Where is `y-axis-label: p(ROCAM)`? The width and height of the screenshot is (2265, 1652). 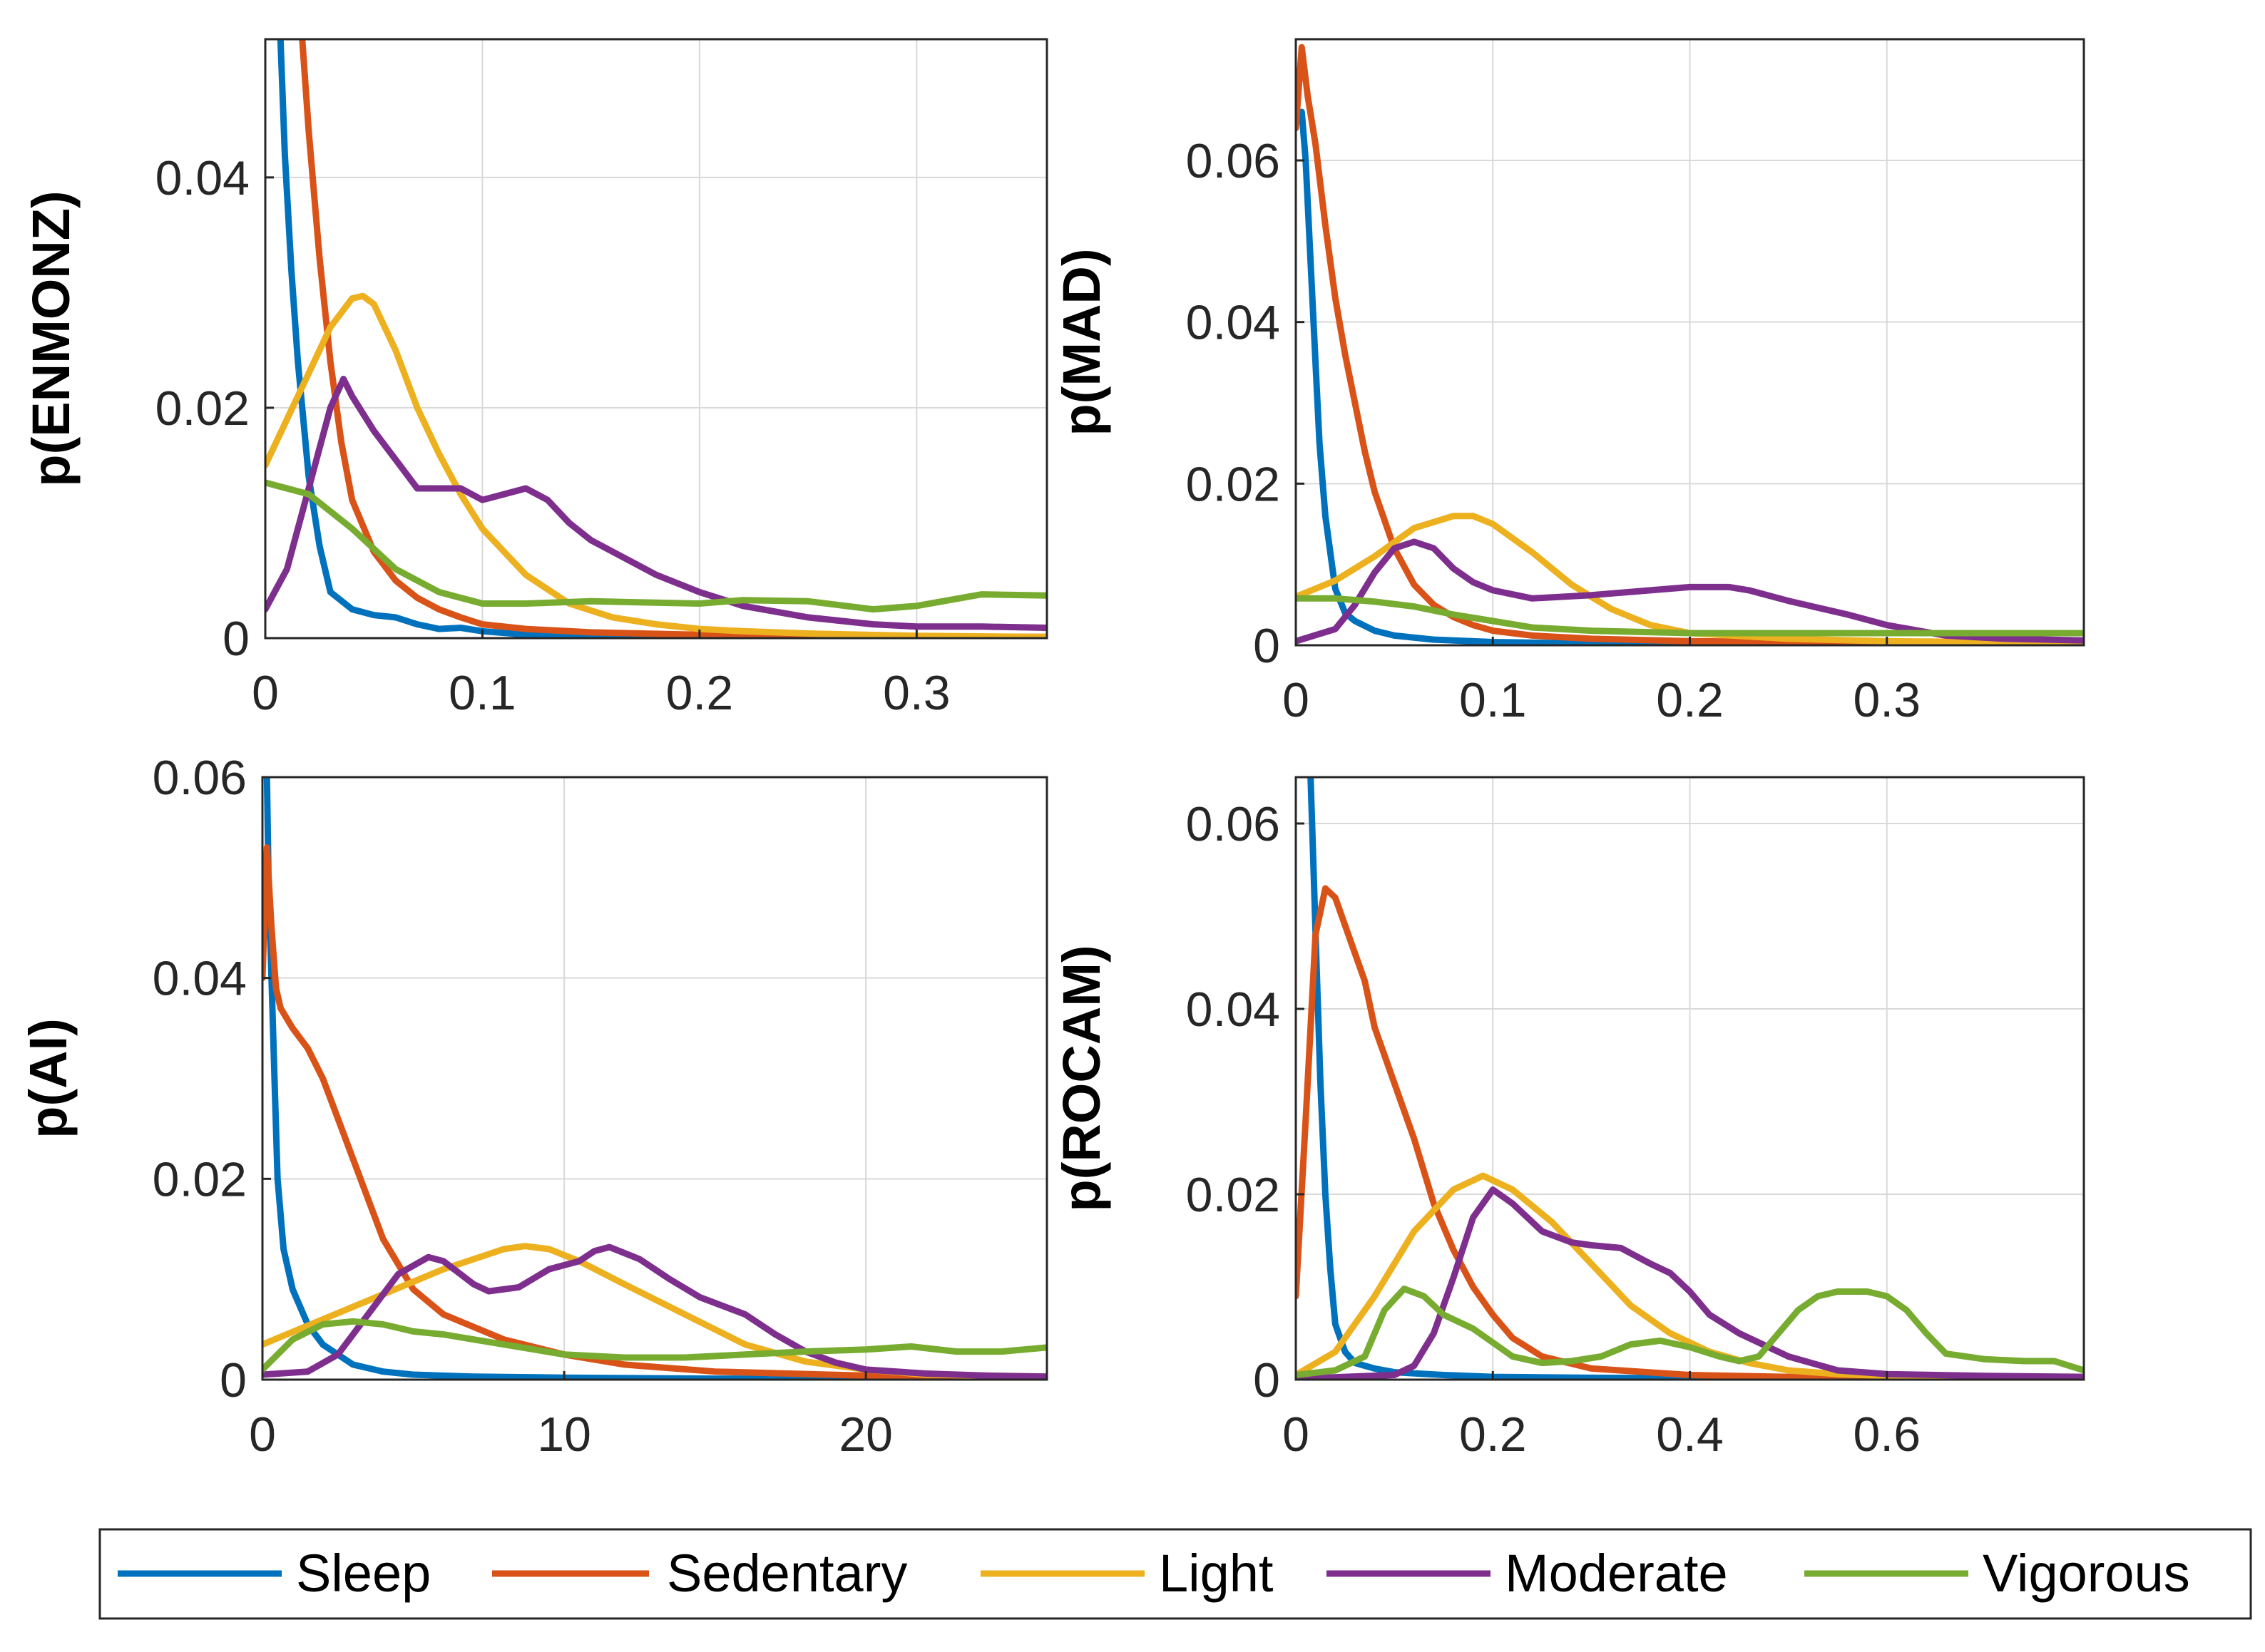
y-axis-label: p(ROCAM) is located at coordinates (1081, 1078).